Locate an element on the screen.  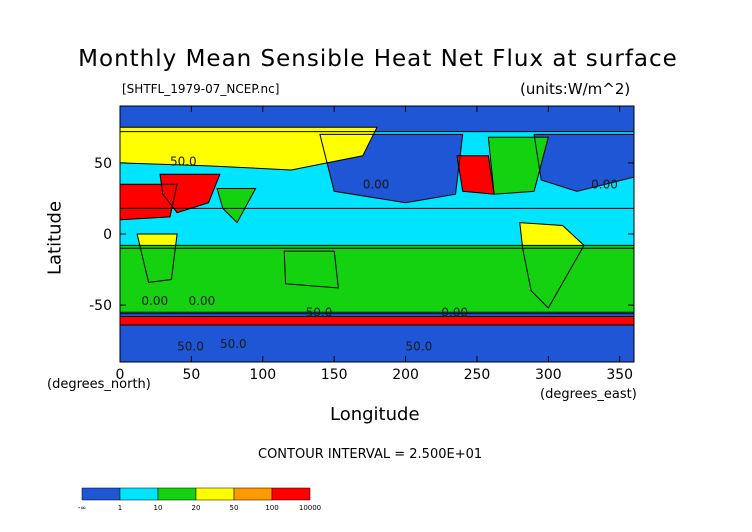
colorbar-label: 10 is located at coordinates (158, 508).